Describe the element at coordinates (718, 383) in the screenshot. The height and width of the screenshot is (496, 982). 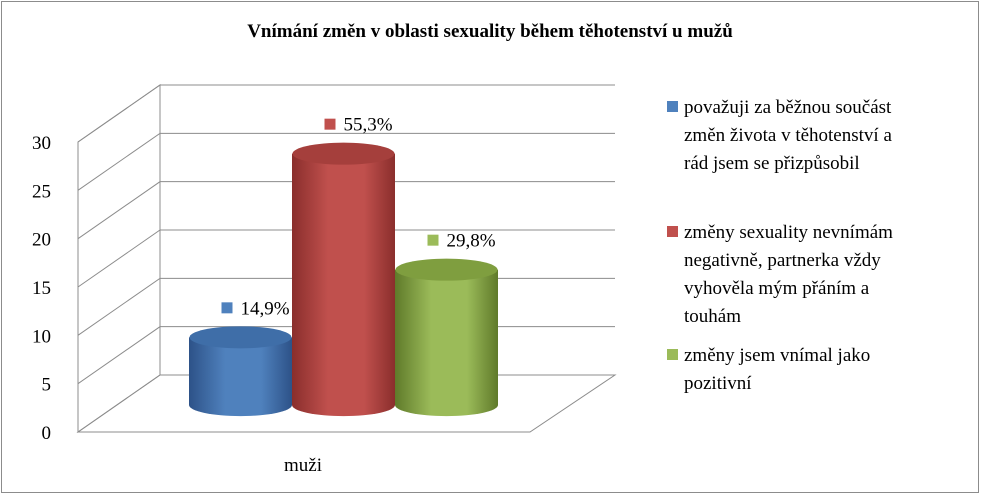
I see `legend-label: pozitivní` at that location.